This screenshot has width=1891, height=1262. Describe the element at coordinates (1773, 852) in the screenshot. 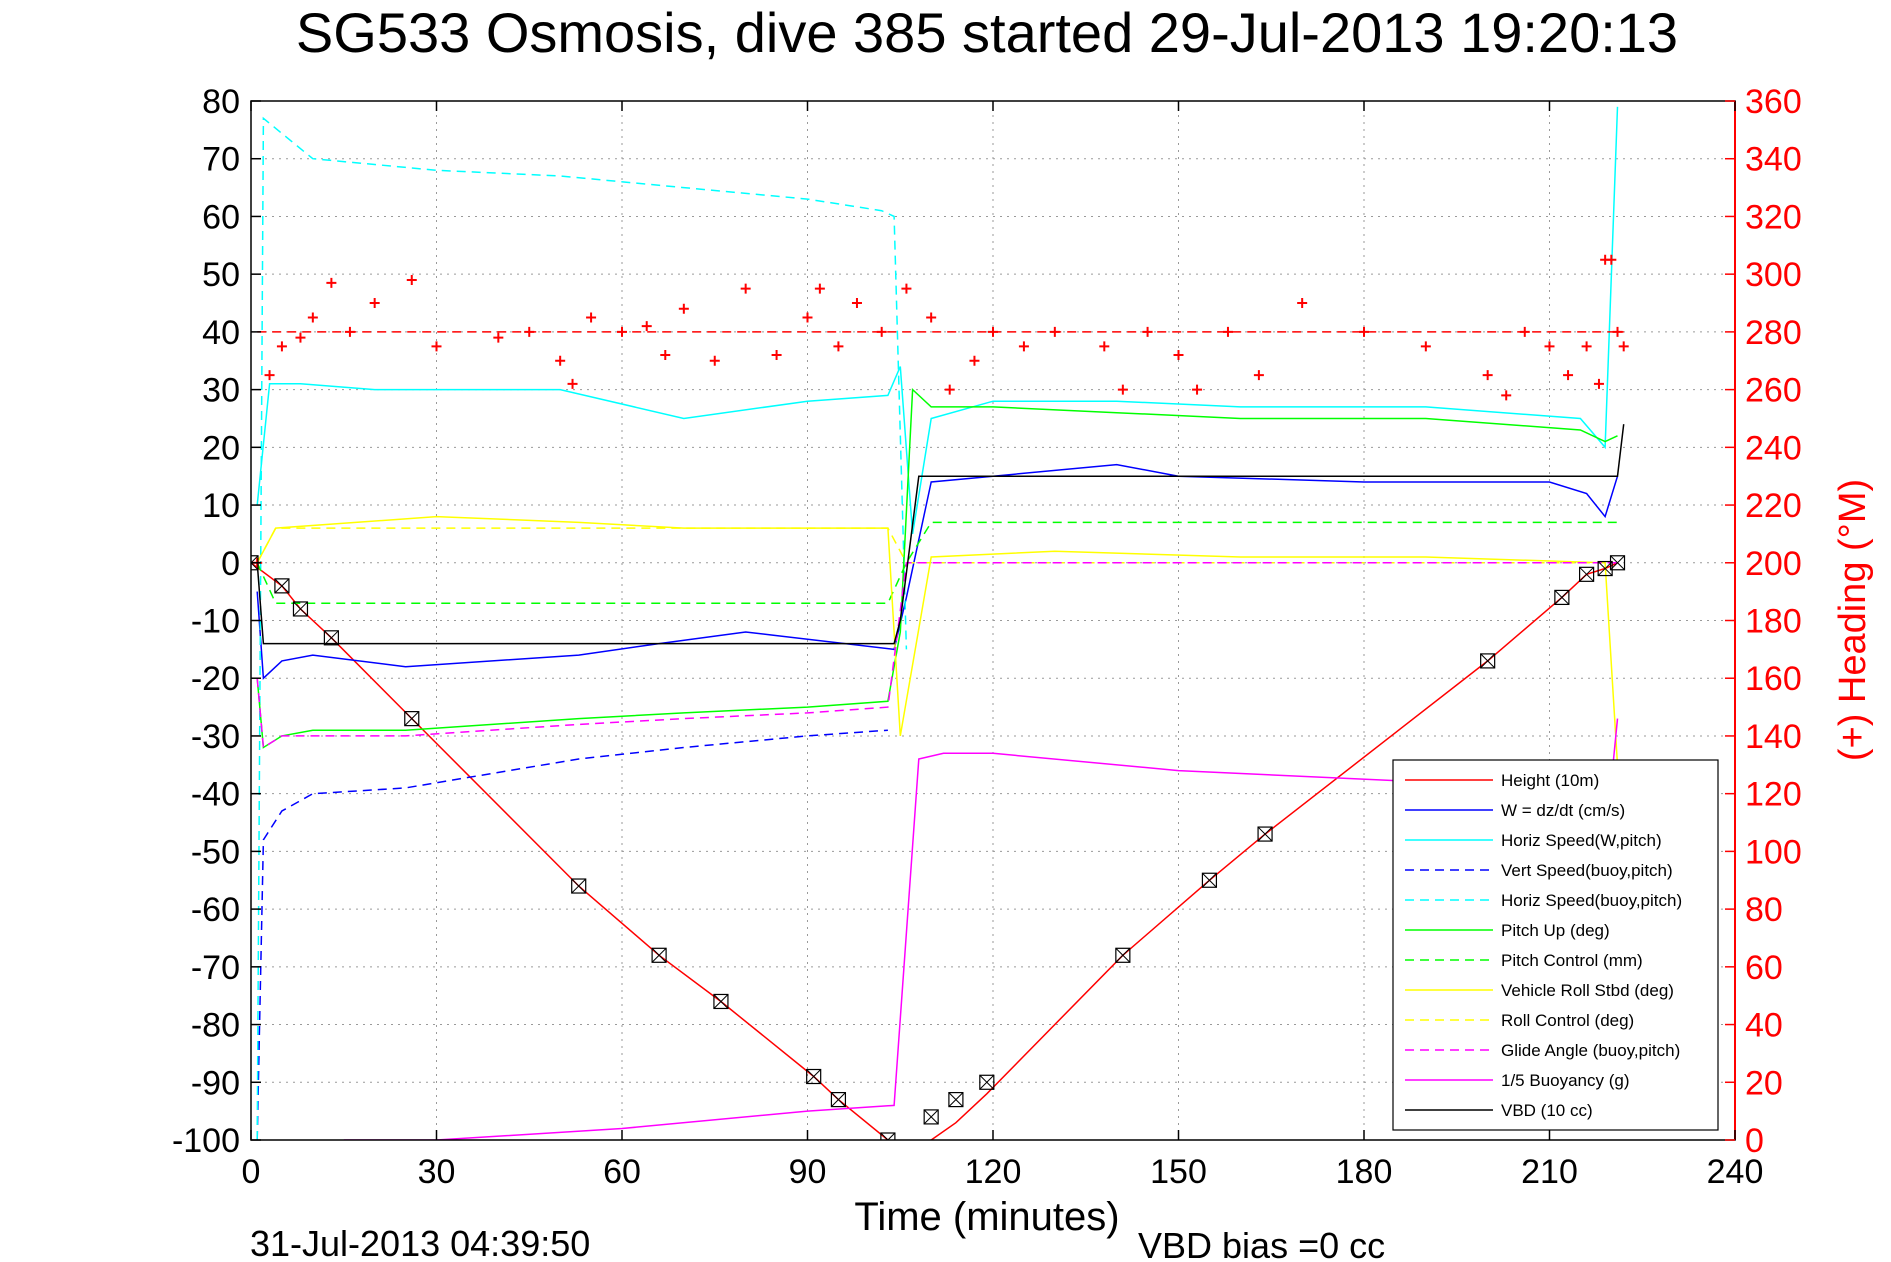

I see `right-tick-label: 100` at that location.